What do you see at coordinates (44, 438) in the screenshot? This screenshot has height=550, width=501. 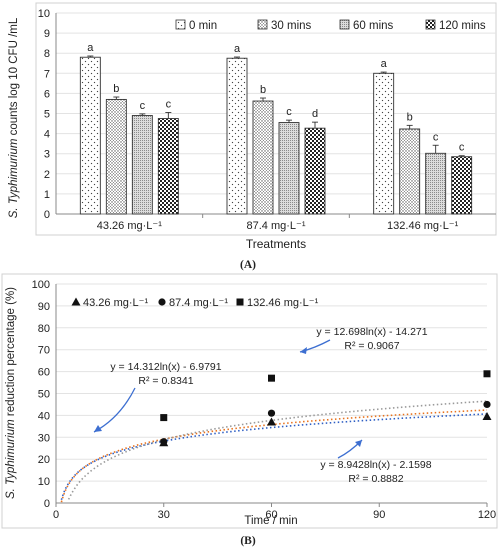 I see `panel-b-y-tick-label: 30` at bounding box center [44, 438].